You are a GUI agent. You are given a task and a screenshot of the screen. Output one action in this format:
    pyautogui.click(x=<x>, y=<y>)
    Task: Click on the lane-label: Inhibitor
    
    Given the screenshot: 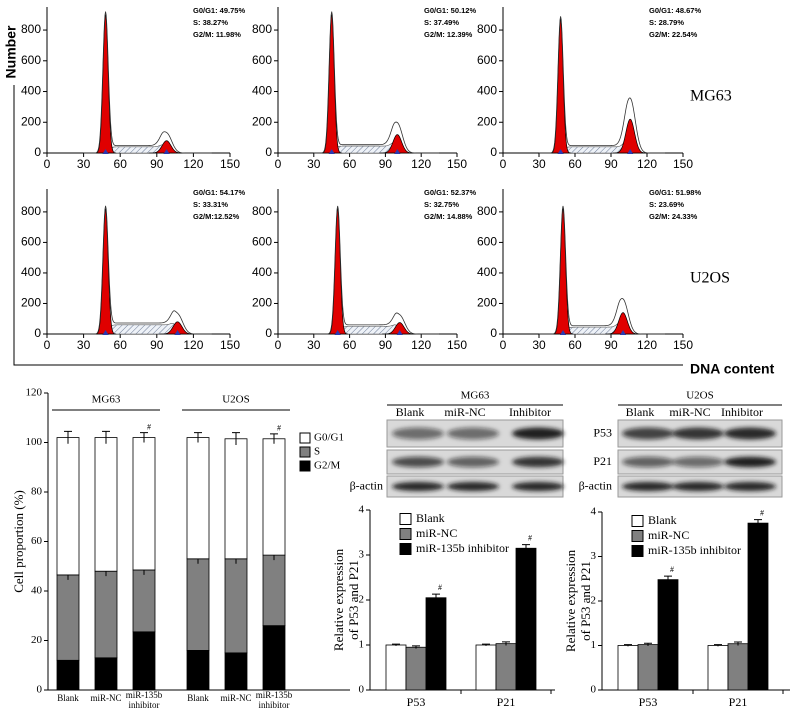 What is the action you would take?
    pyautogui.click(x=530, y=412)
    